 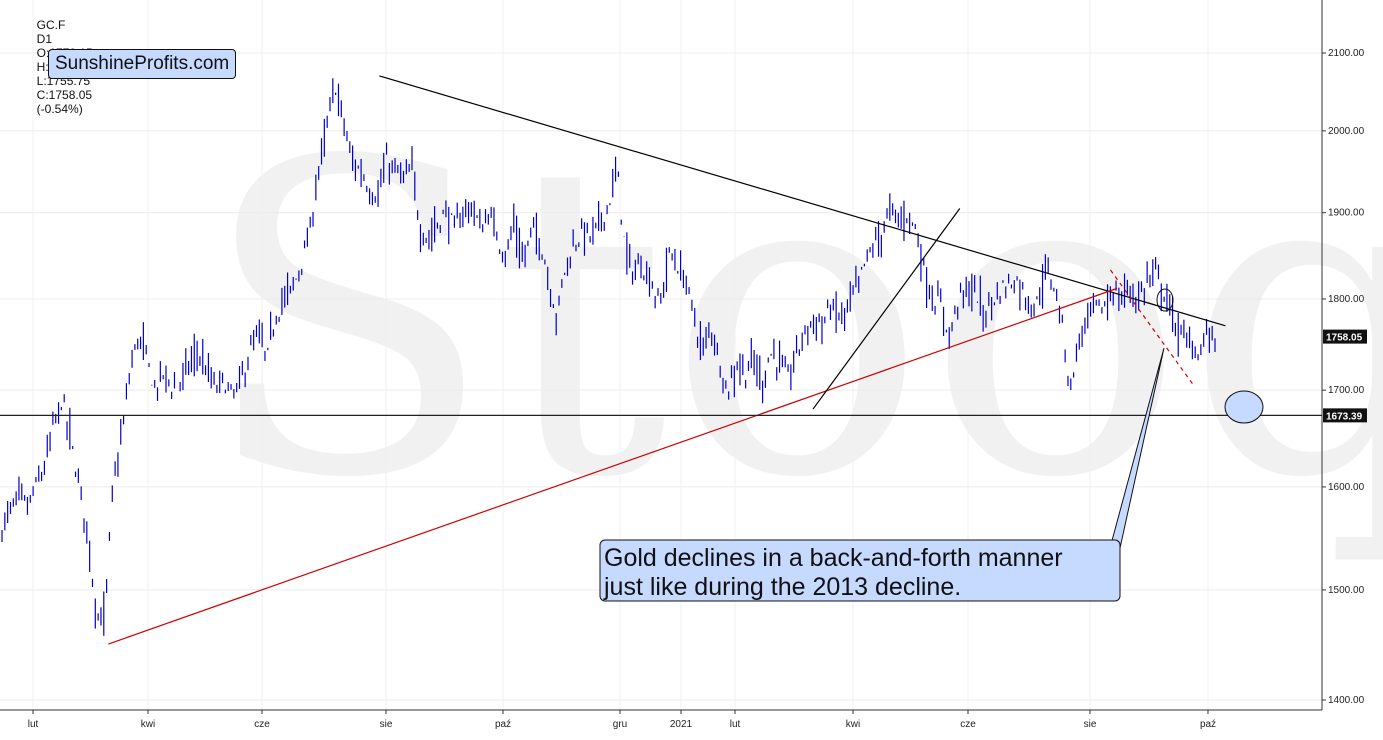 What do you see at coordinates (886, 309) in the screenshot?
I see `short-uptrend-line` at bounding box center [886, 309].